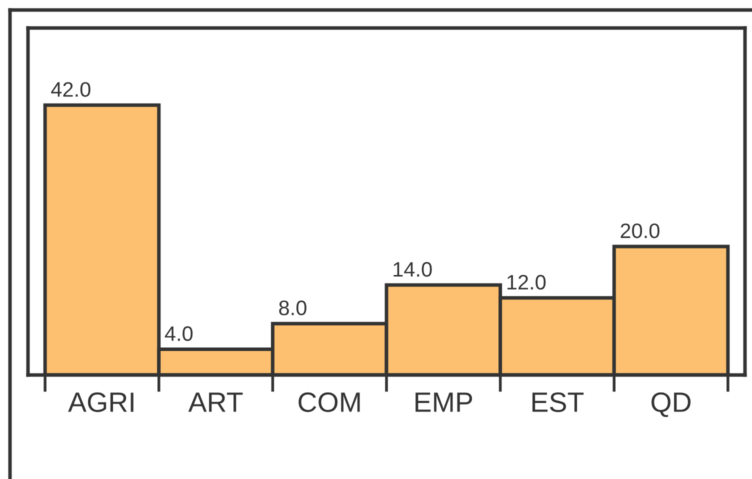 Image resolution: width=752 pixels, height=479 pixels. What do you see at coordinates (526, 282) in the screenshot?
I see `data-label: 12.0` at bounding box center [526, 282].